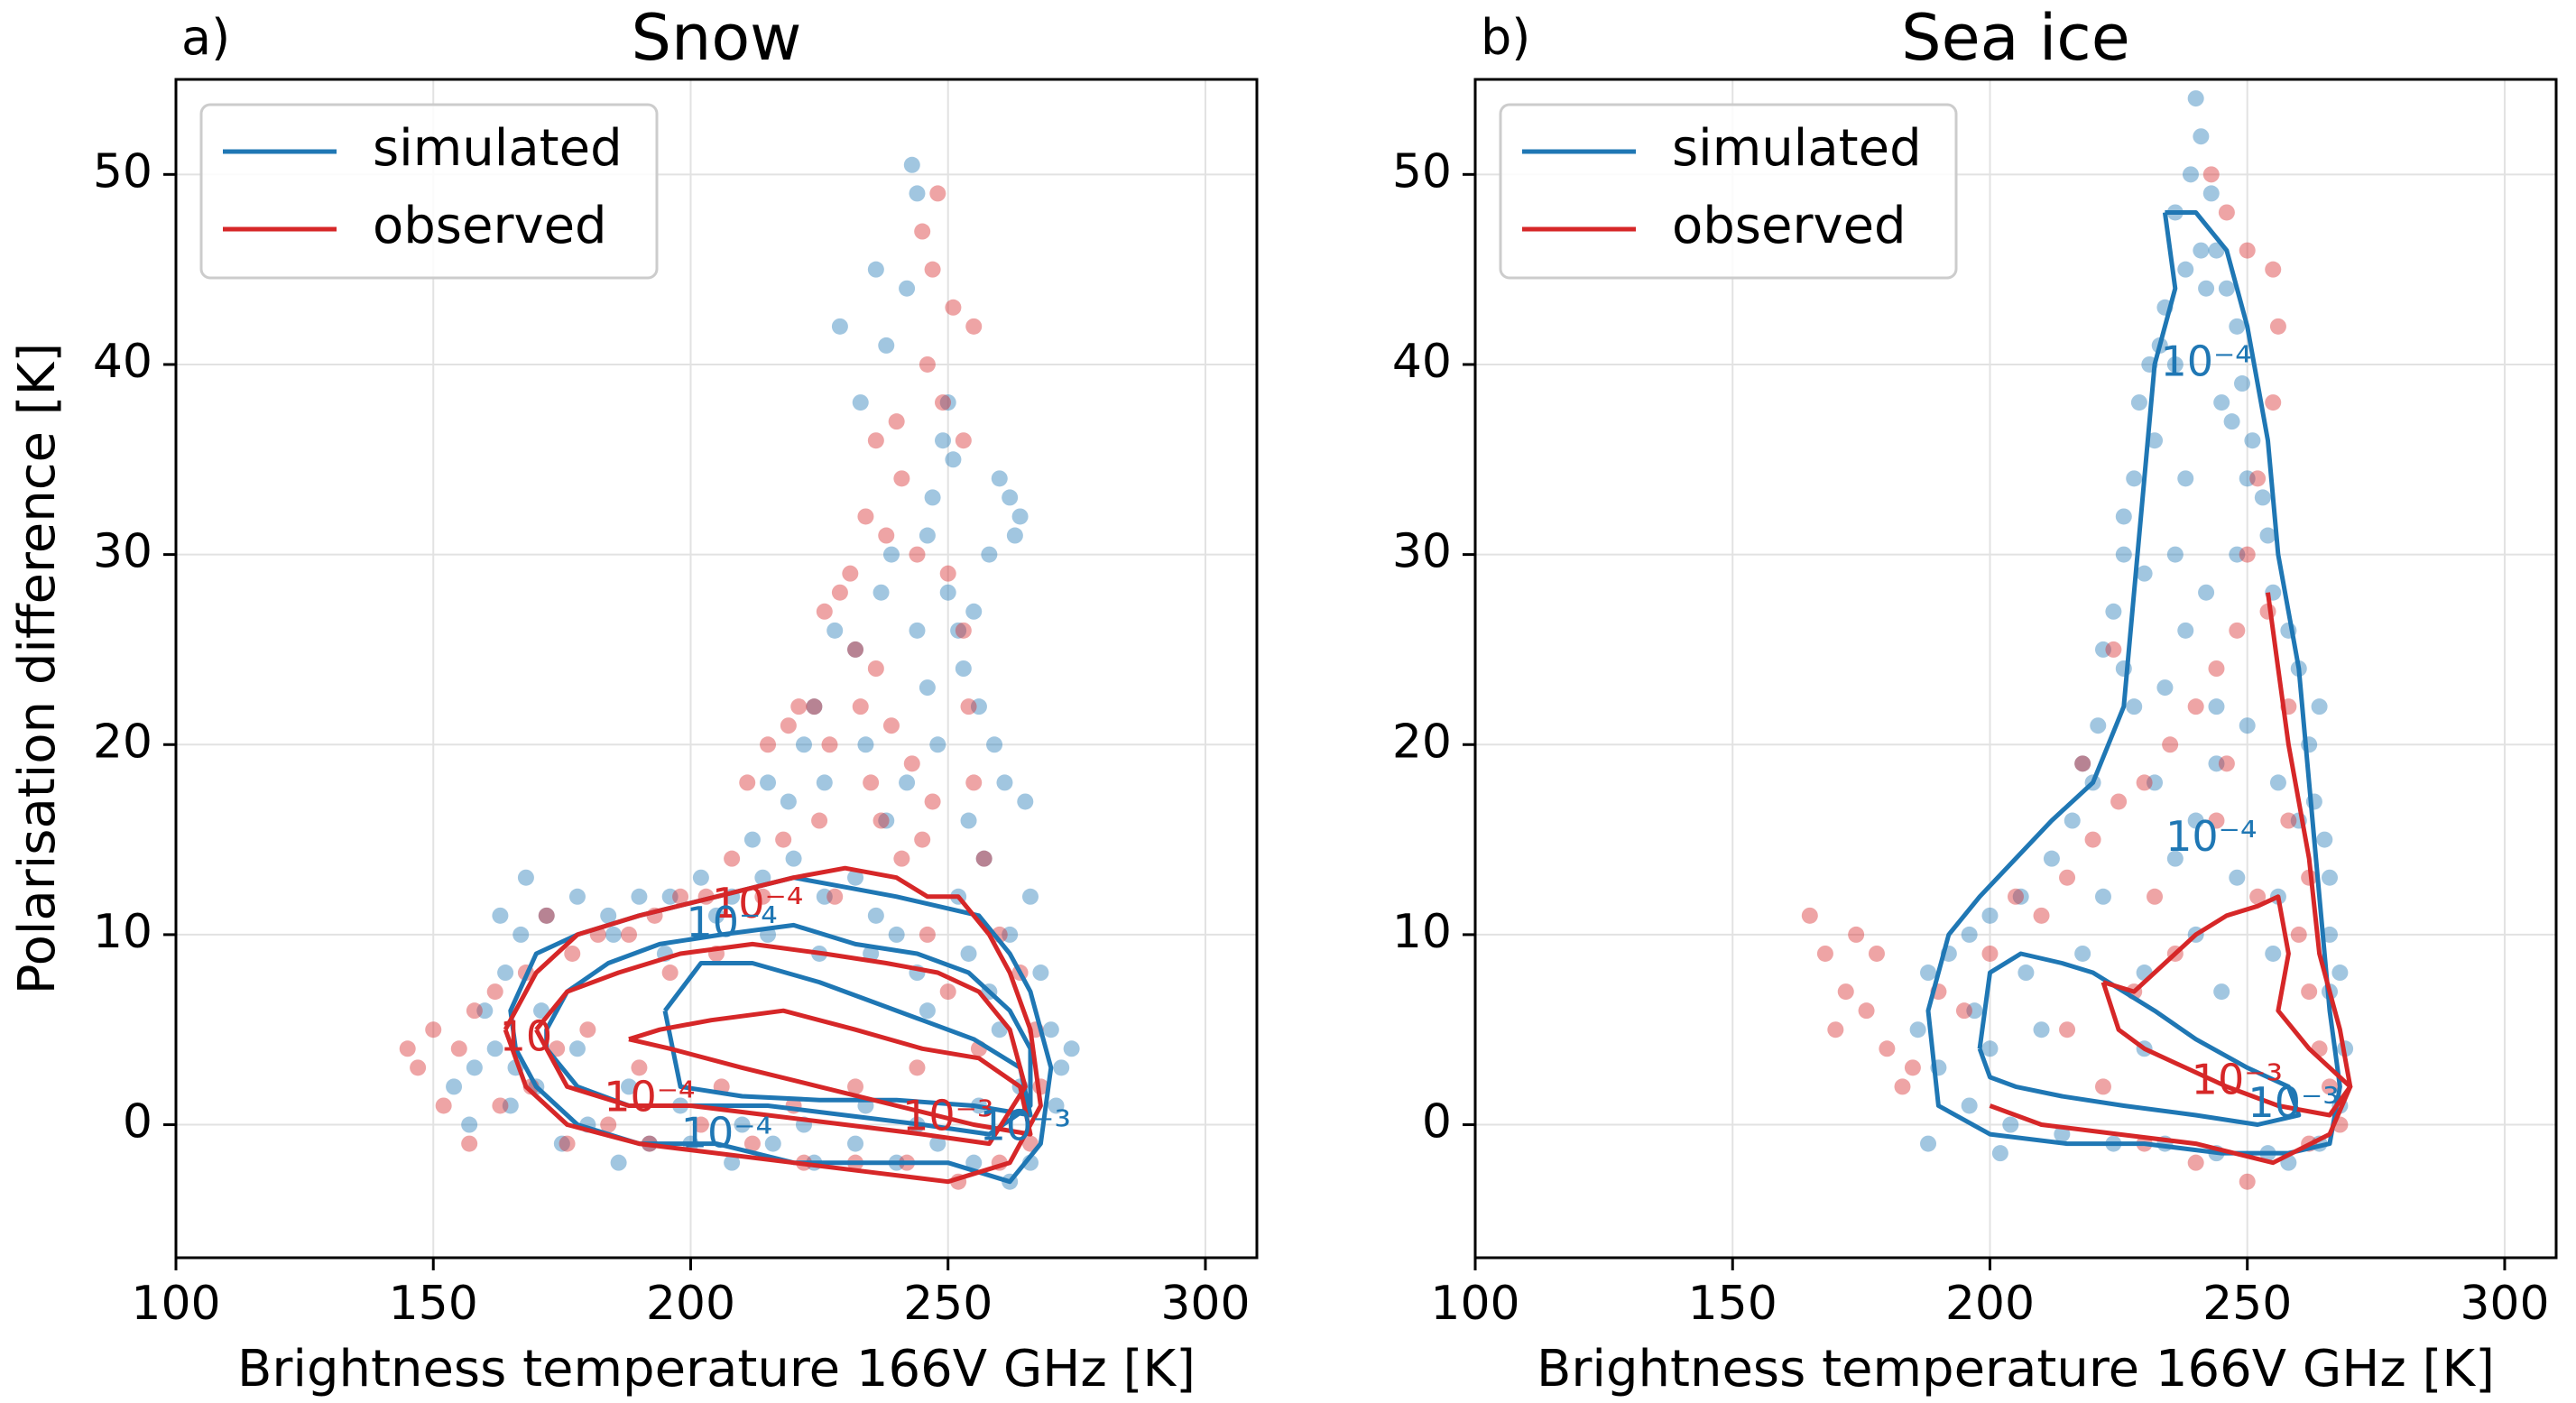  What do you see at coordinates (717, 38) in the screenshot?
I see `chart-title: Snow` at bounding box center [717, 38].